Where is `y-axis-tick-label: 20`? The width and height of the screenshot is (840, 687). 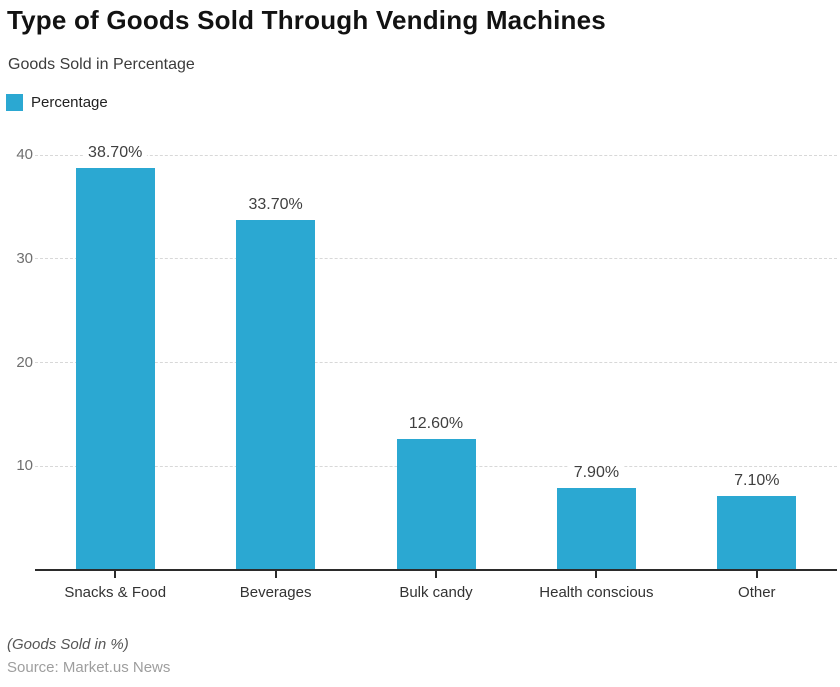 y-axis-tick-label: 20 is located at coordinates (24, 362).